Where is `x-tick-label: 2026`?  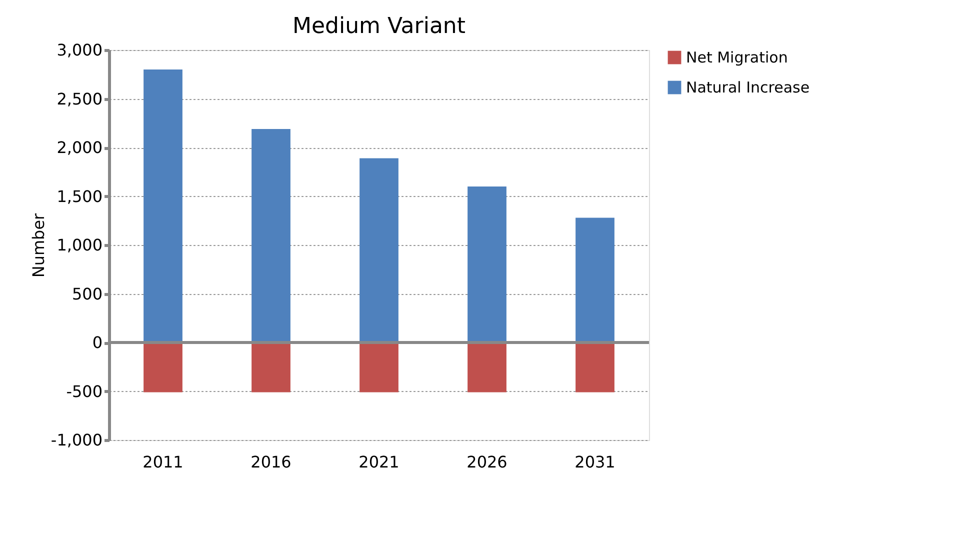
x-tick-label: 2026 is located at coordinates (487, 462).